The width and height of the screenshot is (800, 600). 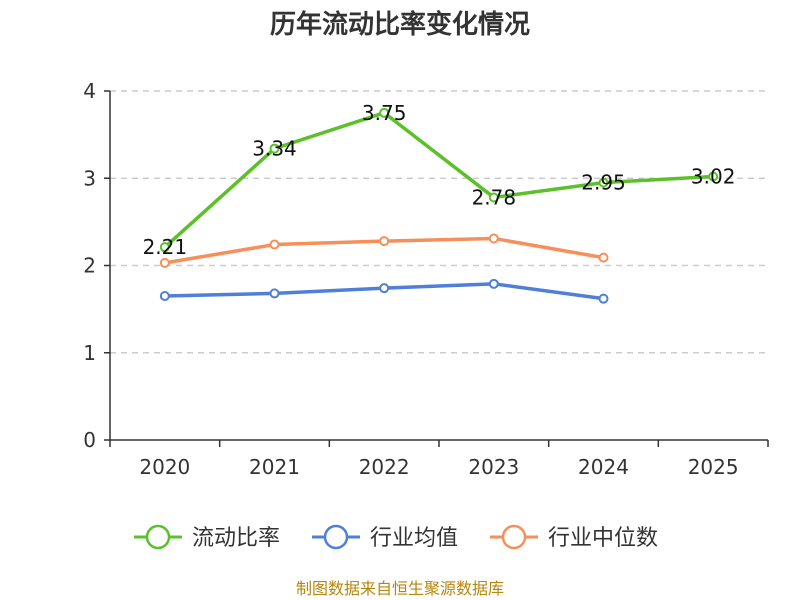 I want to click on data-label: 2.21, so click(x=165, y=247).